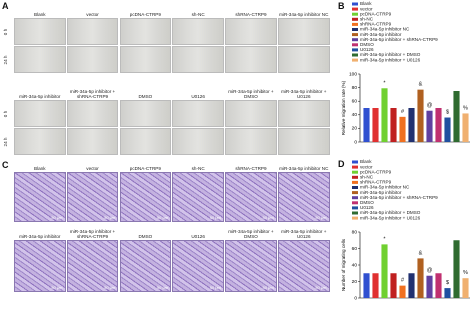 The image size is (474, 312). Describe the element at coordinates (5, 6) in the screenshot. I see `panel-letter: A` at that location.